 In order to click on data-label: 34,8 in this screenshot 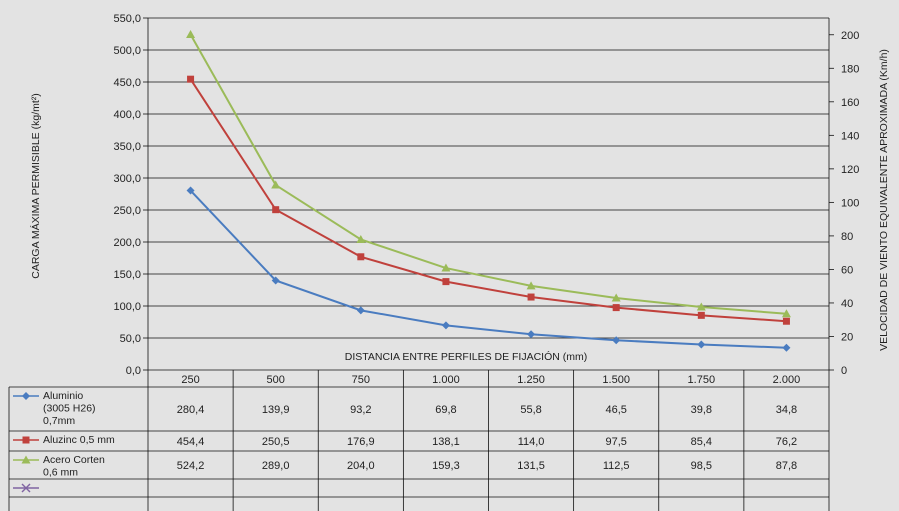, I will do `click(786, 410)`.